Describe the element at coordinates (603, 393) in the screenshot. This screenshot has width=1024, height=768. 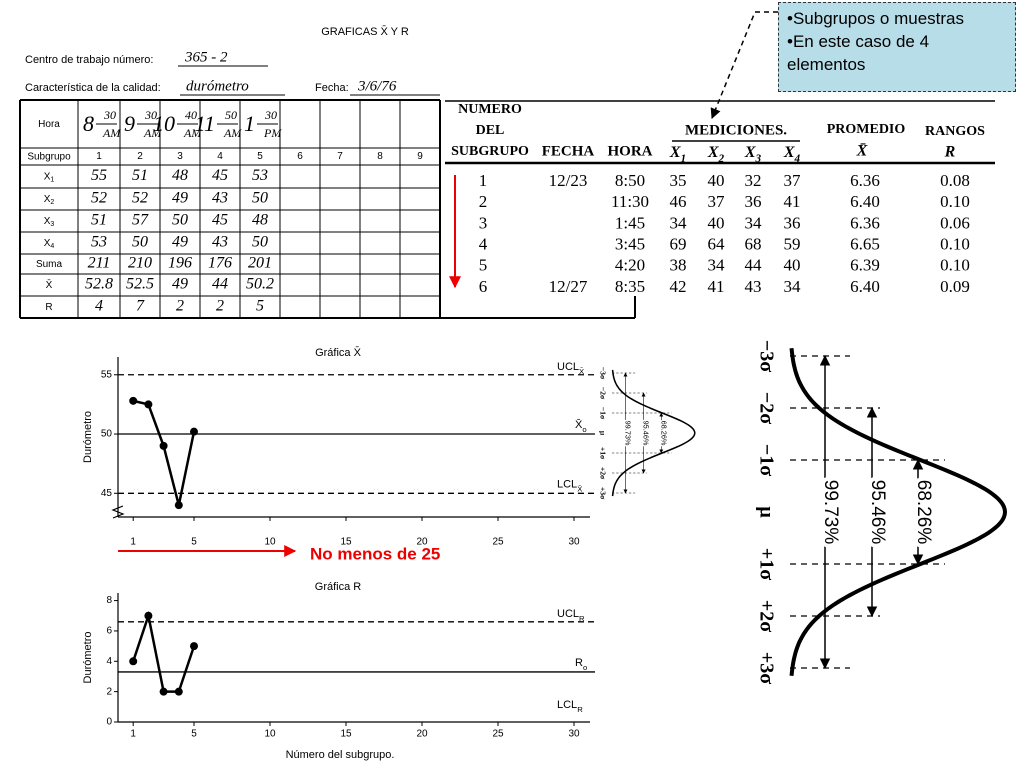
I see `sigma-label: −2σ` at that location.